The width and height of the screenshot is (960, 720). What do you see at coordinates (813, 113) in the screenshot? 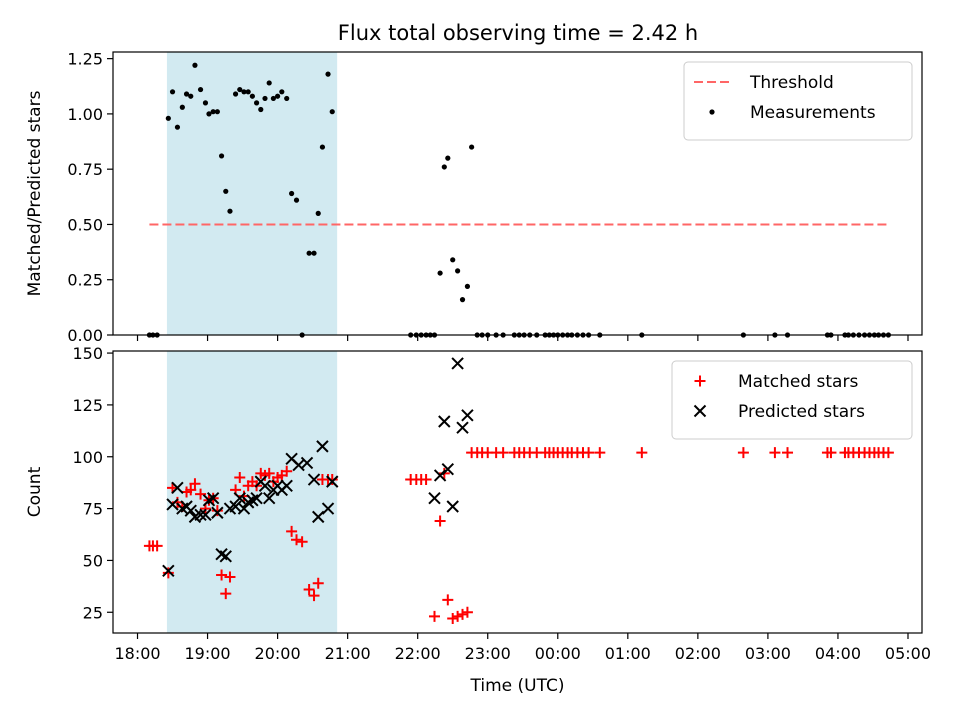
I see `legend-label: Measurements` at bounding box center [813, 113].